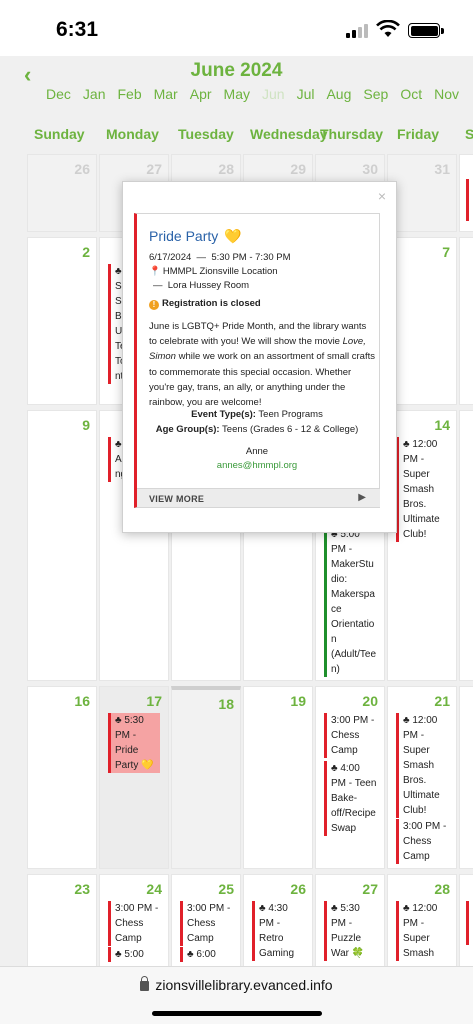 The height and width of the screenshot is (1024, 473). I want to click on weekday-sunday: Sunday, so click(59, 134).